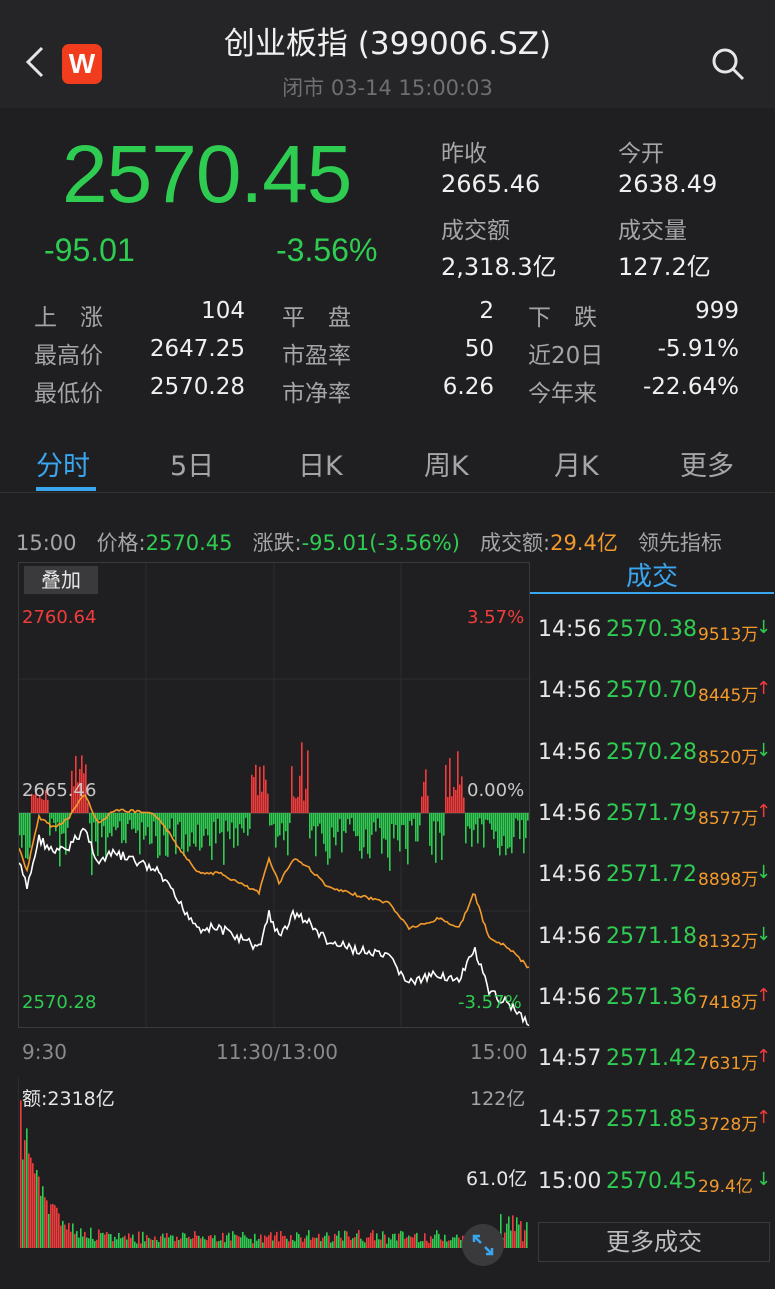  I want to click on chart-high-price: 2760.64, so click(59, 617).